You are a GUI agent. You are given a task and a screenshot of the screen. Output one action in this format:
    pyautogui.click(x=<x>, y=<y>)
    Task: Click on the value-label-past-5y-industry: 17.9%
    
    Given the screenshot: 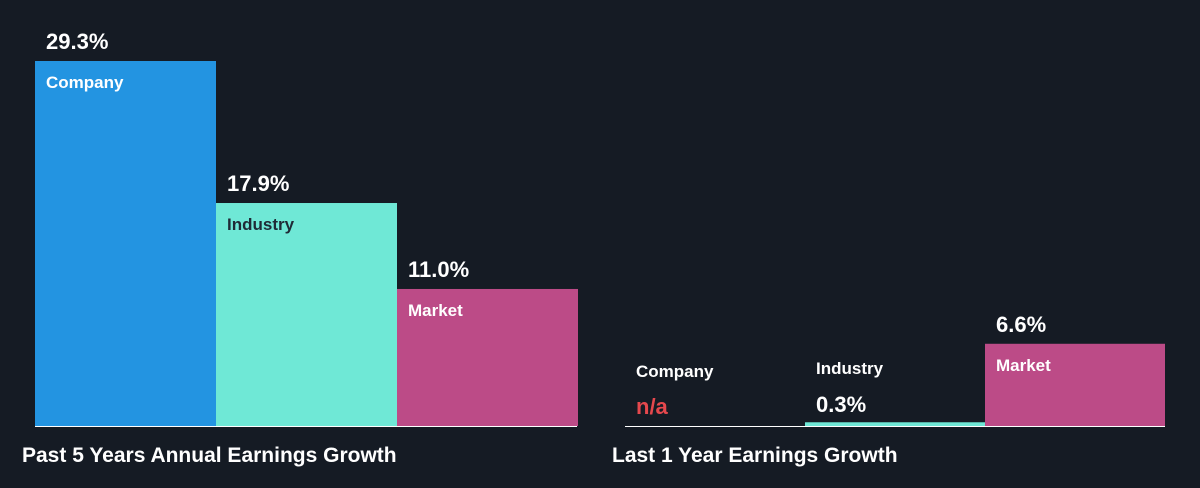 What is the action you would take?
    pyautogui.click(x=258, y=183)
    